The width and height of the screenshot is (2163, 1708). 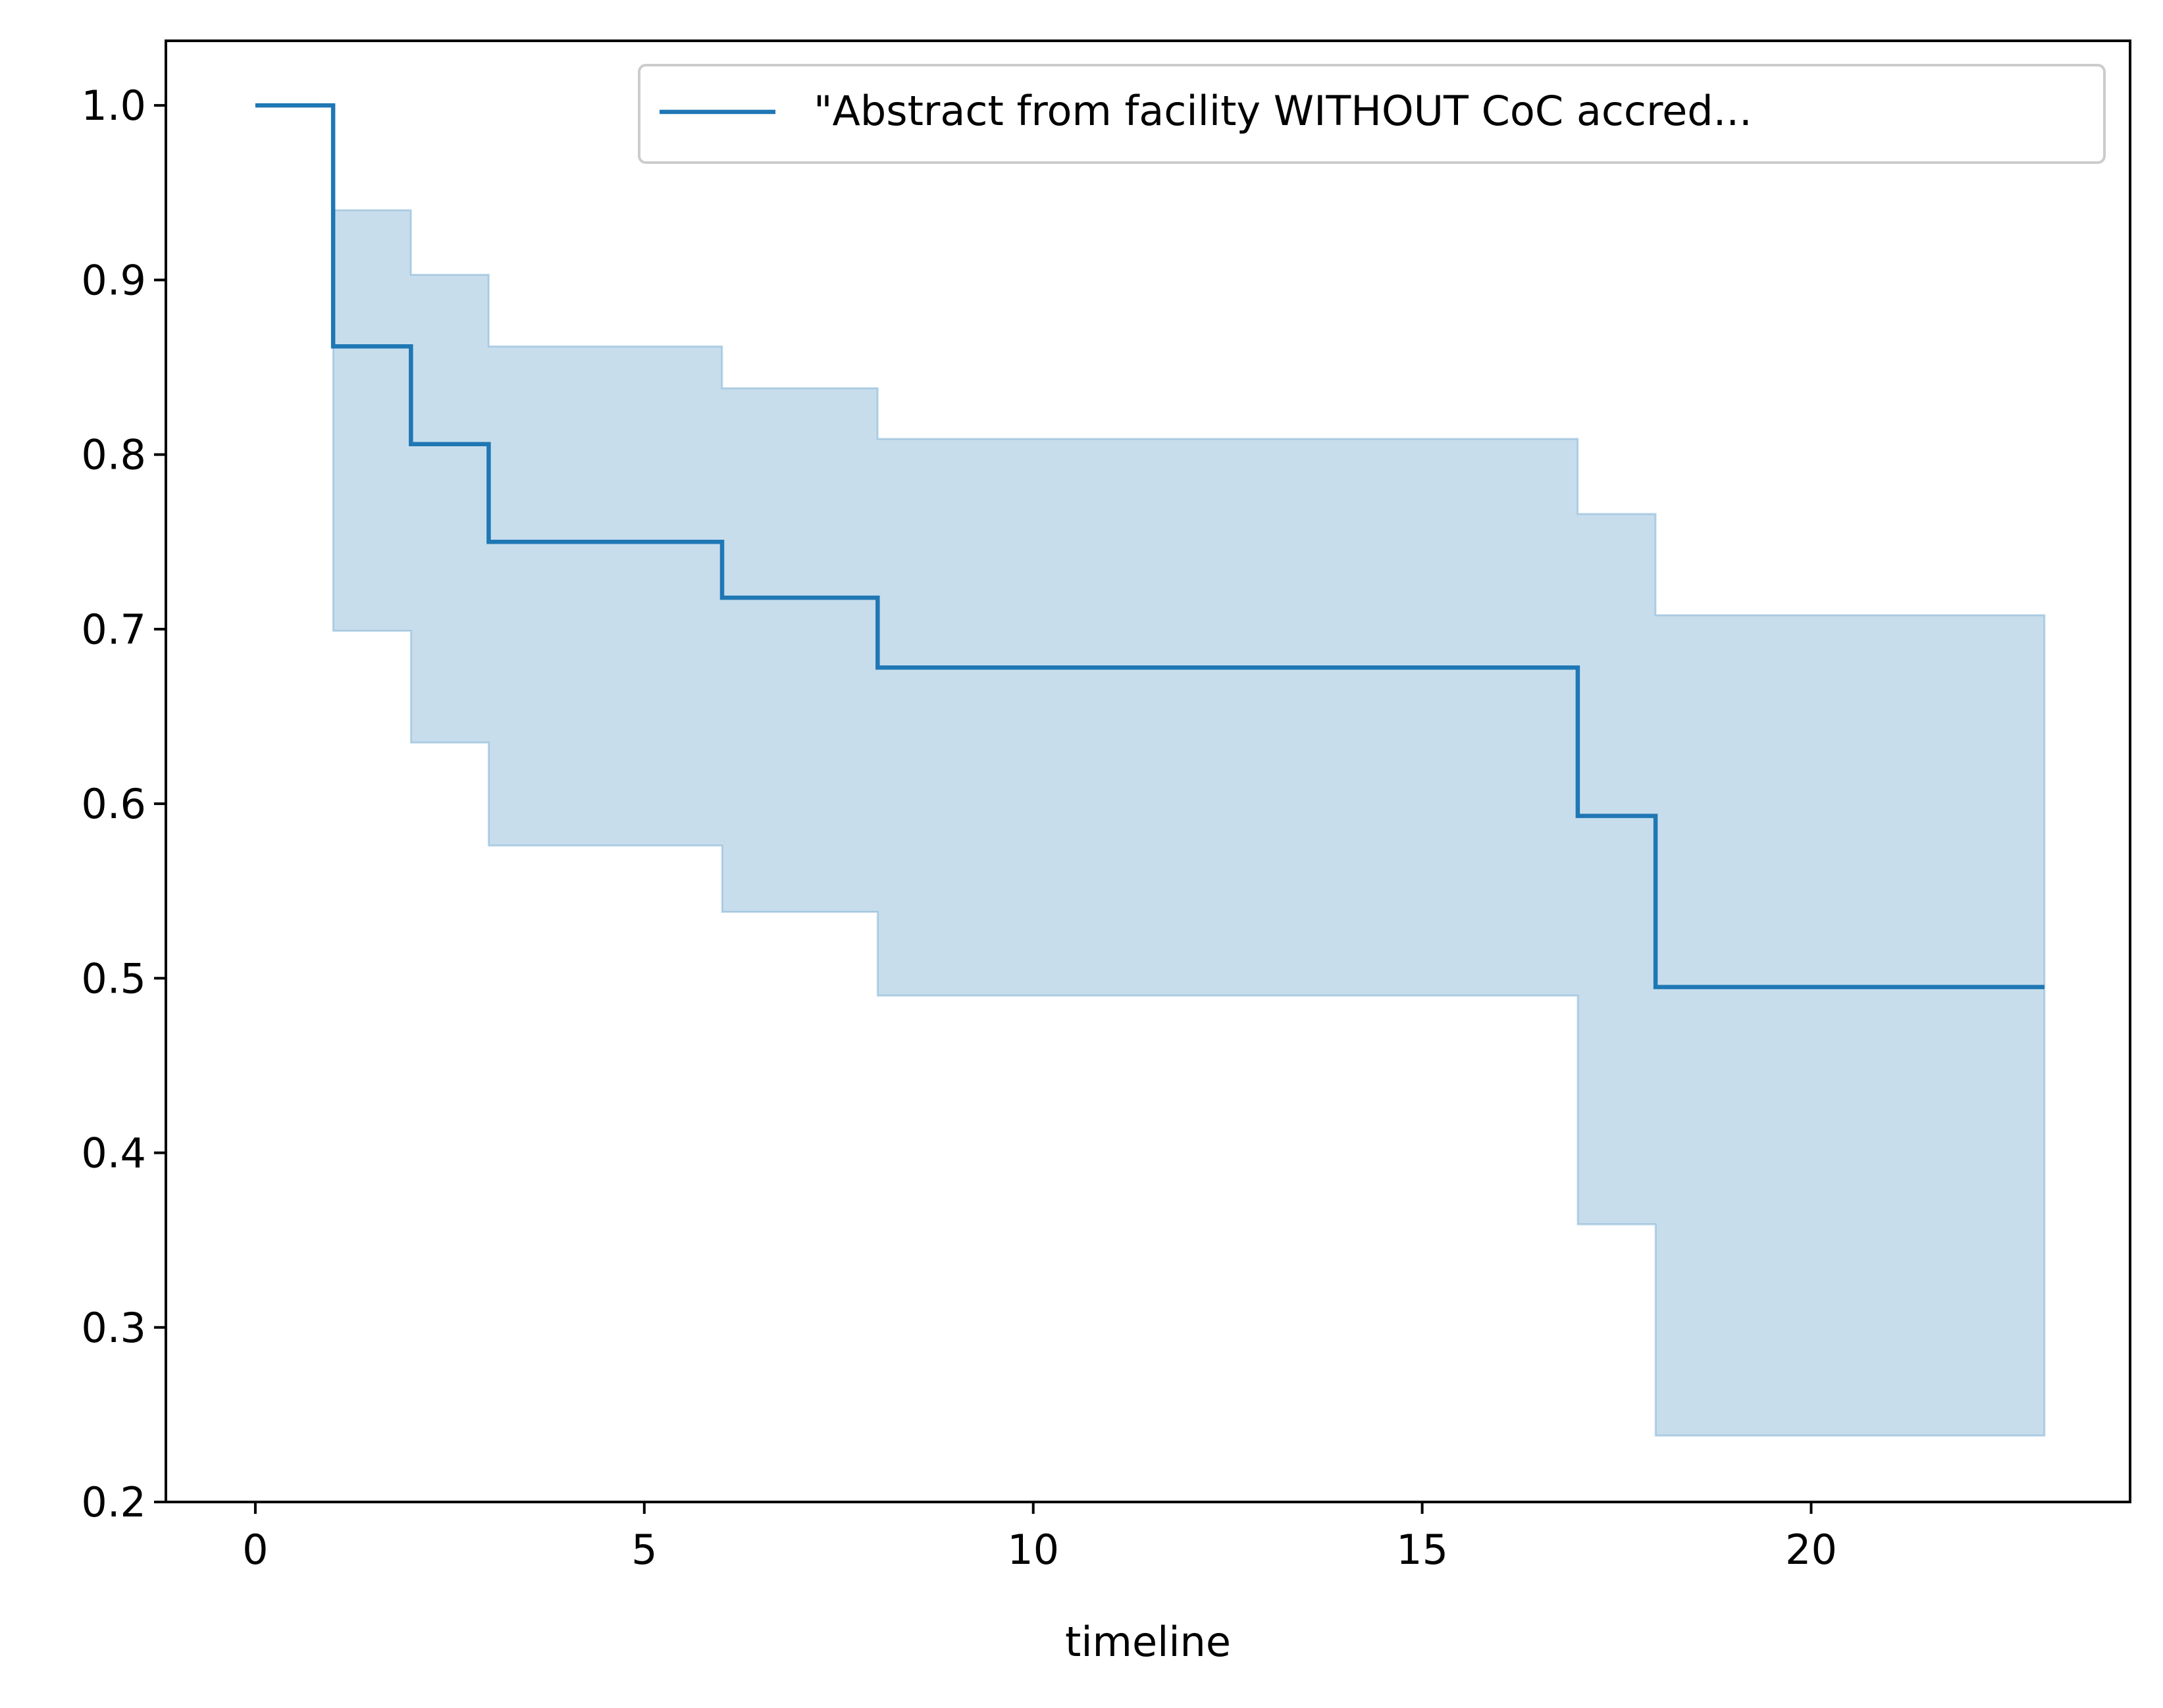 I want to click on y-tick-label: 0.5, so click(x=113, y=978).